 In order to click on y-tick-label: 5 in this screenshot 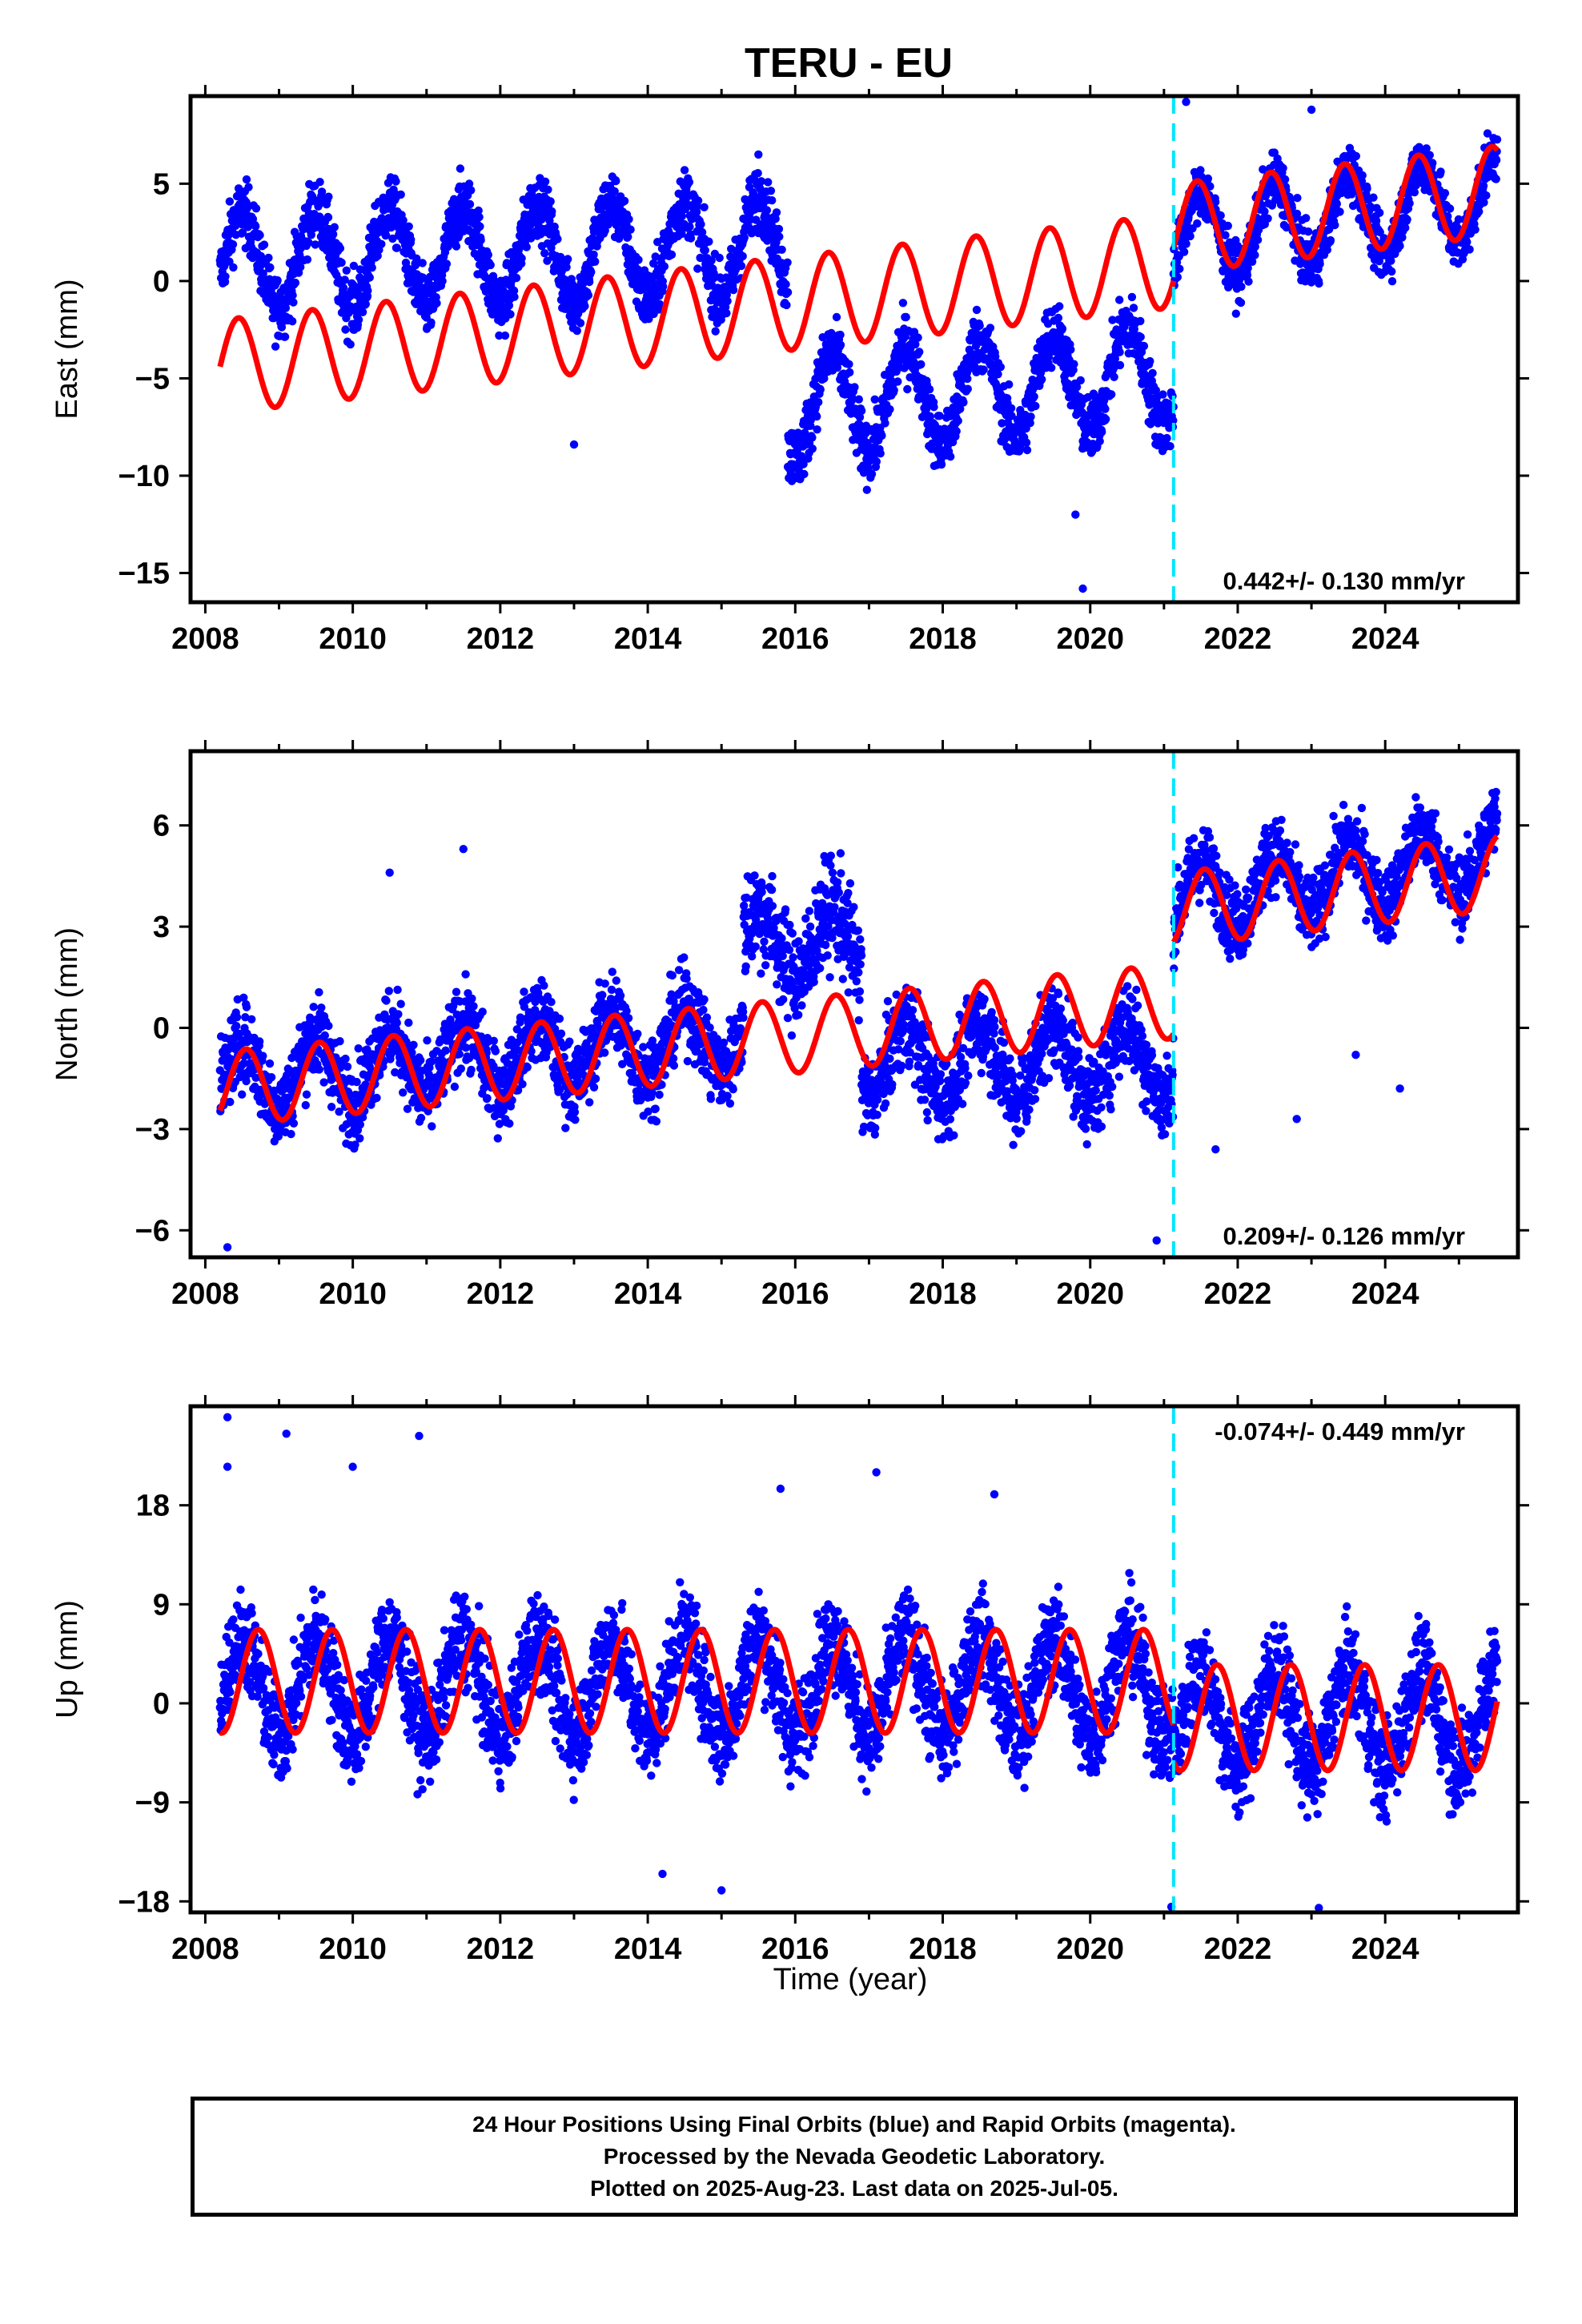, I will do `click(161, 184)`.